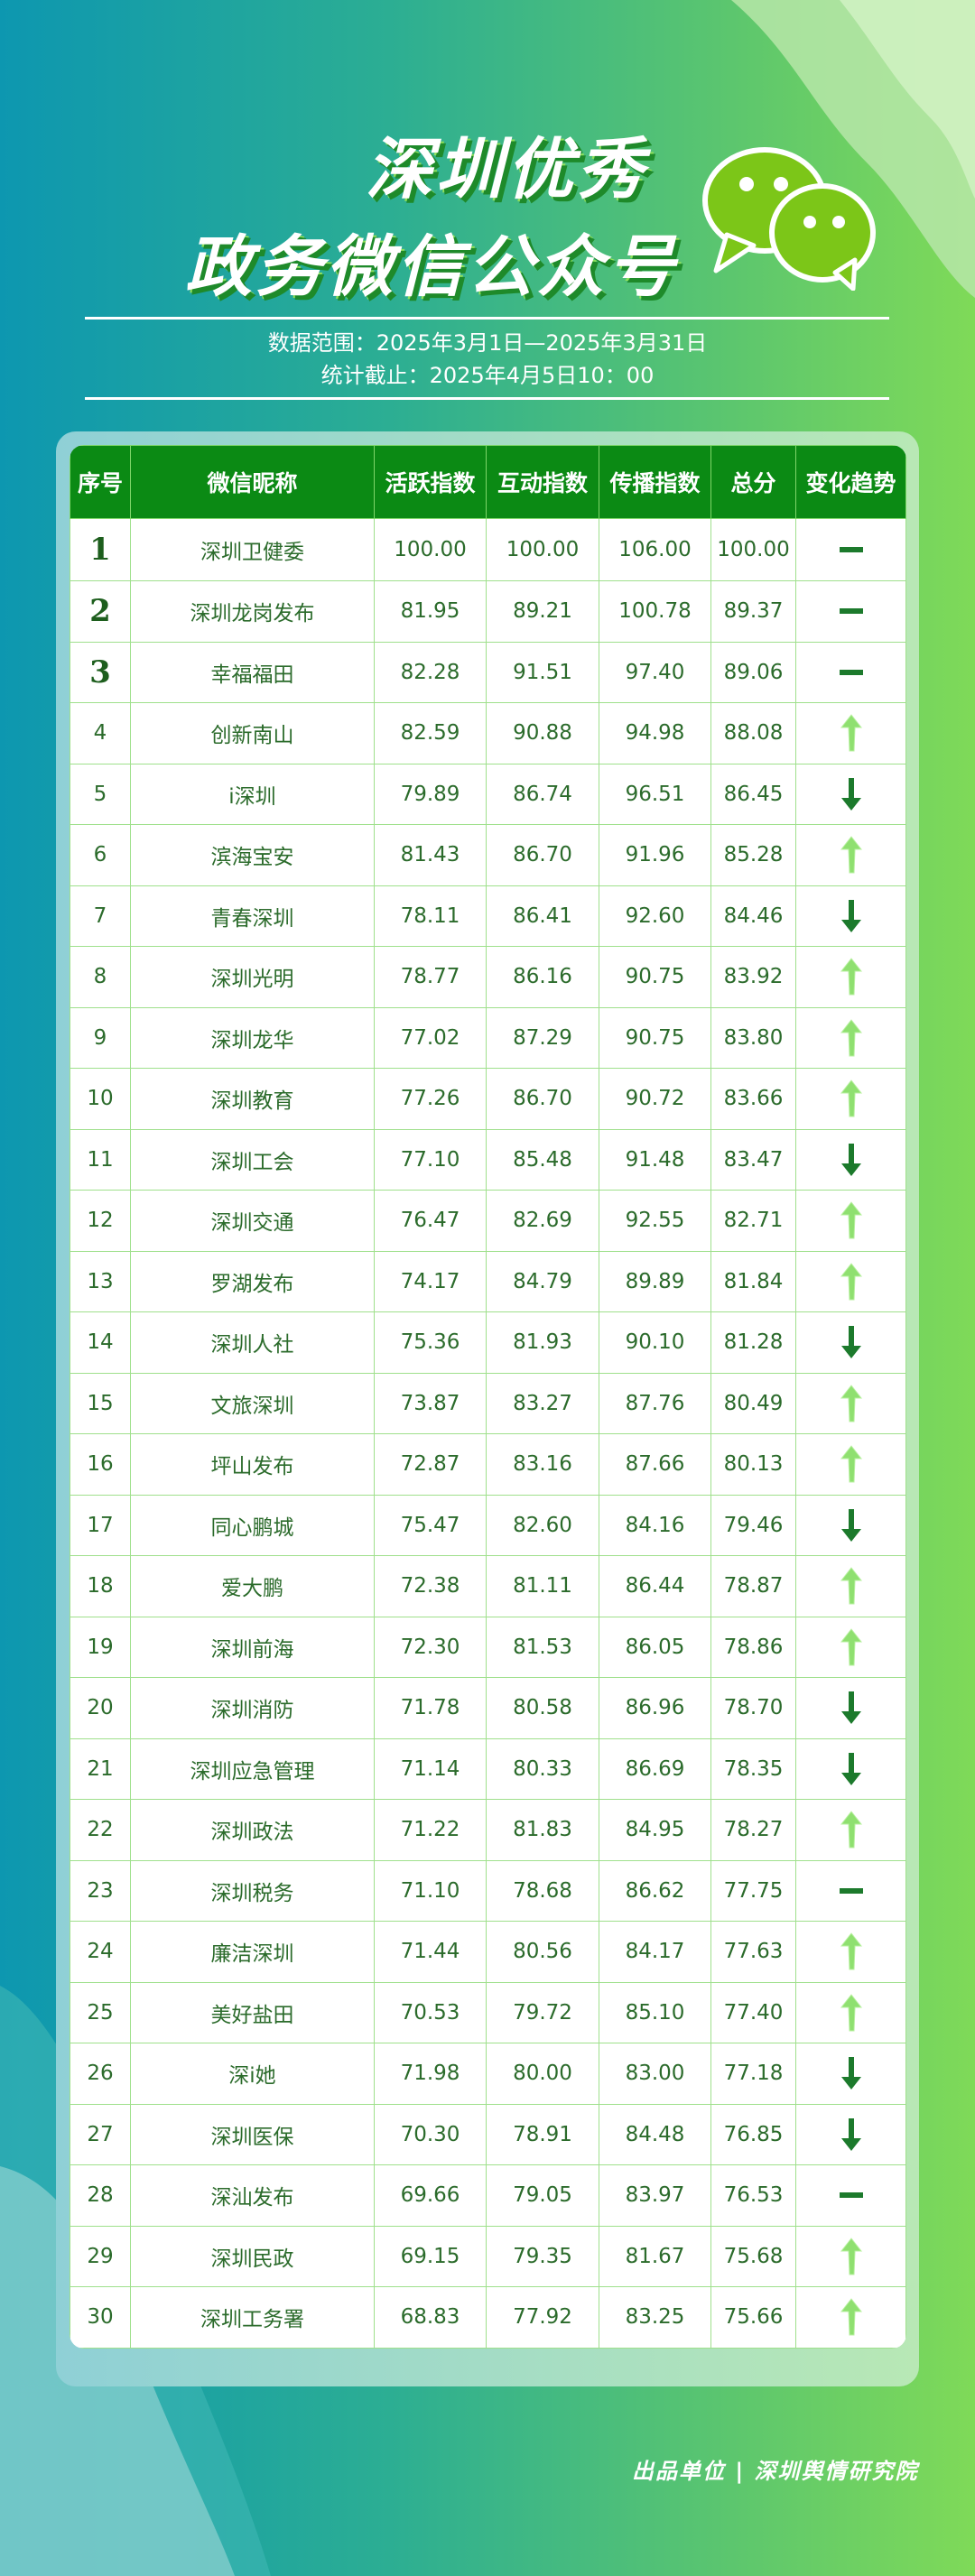 Image resolution: width=975 pixels, height=2576 pixels. What do you see at coordinates (431, 2074) in the screenshot?
I see `active-index-cell: 71.98` at bounding box center [431, 2074].